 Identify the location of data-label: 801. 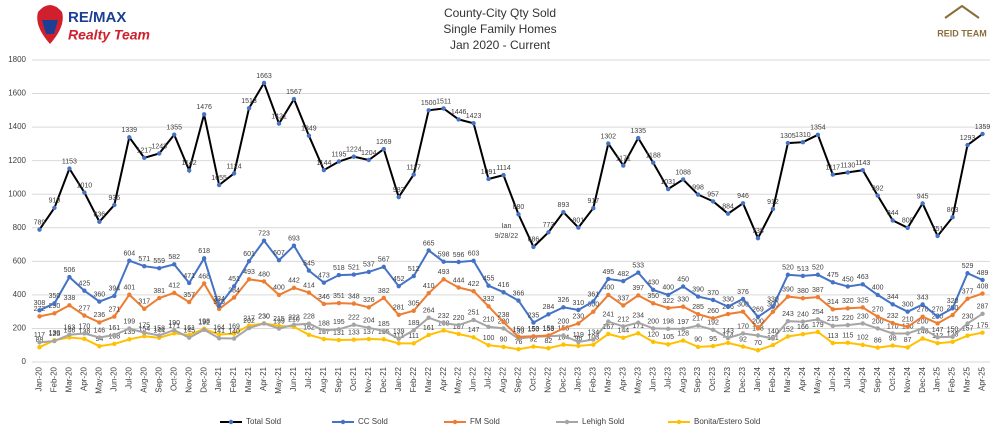
(579, 220).